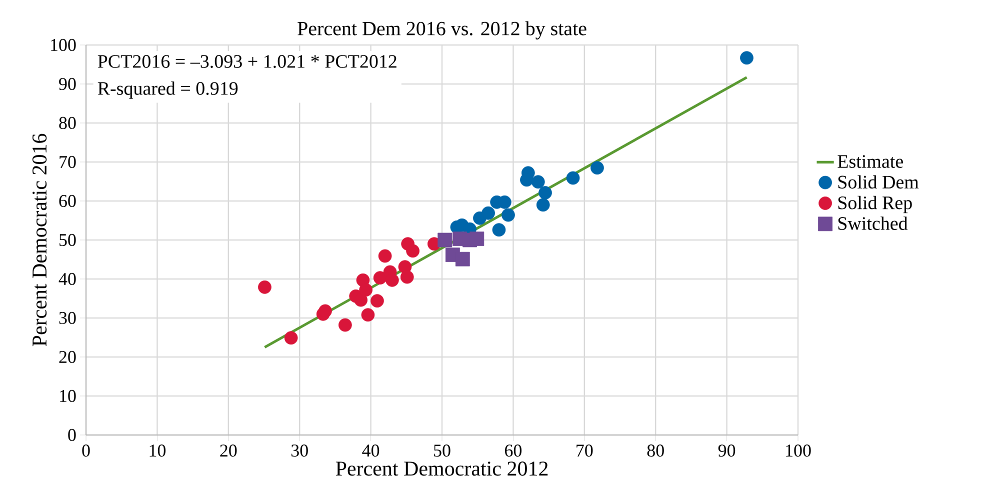  What do you see at coordinates (655, 450) in the screenshot?
I see `x-tick-label: 80` at bounding box center [655, 450].